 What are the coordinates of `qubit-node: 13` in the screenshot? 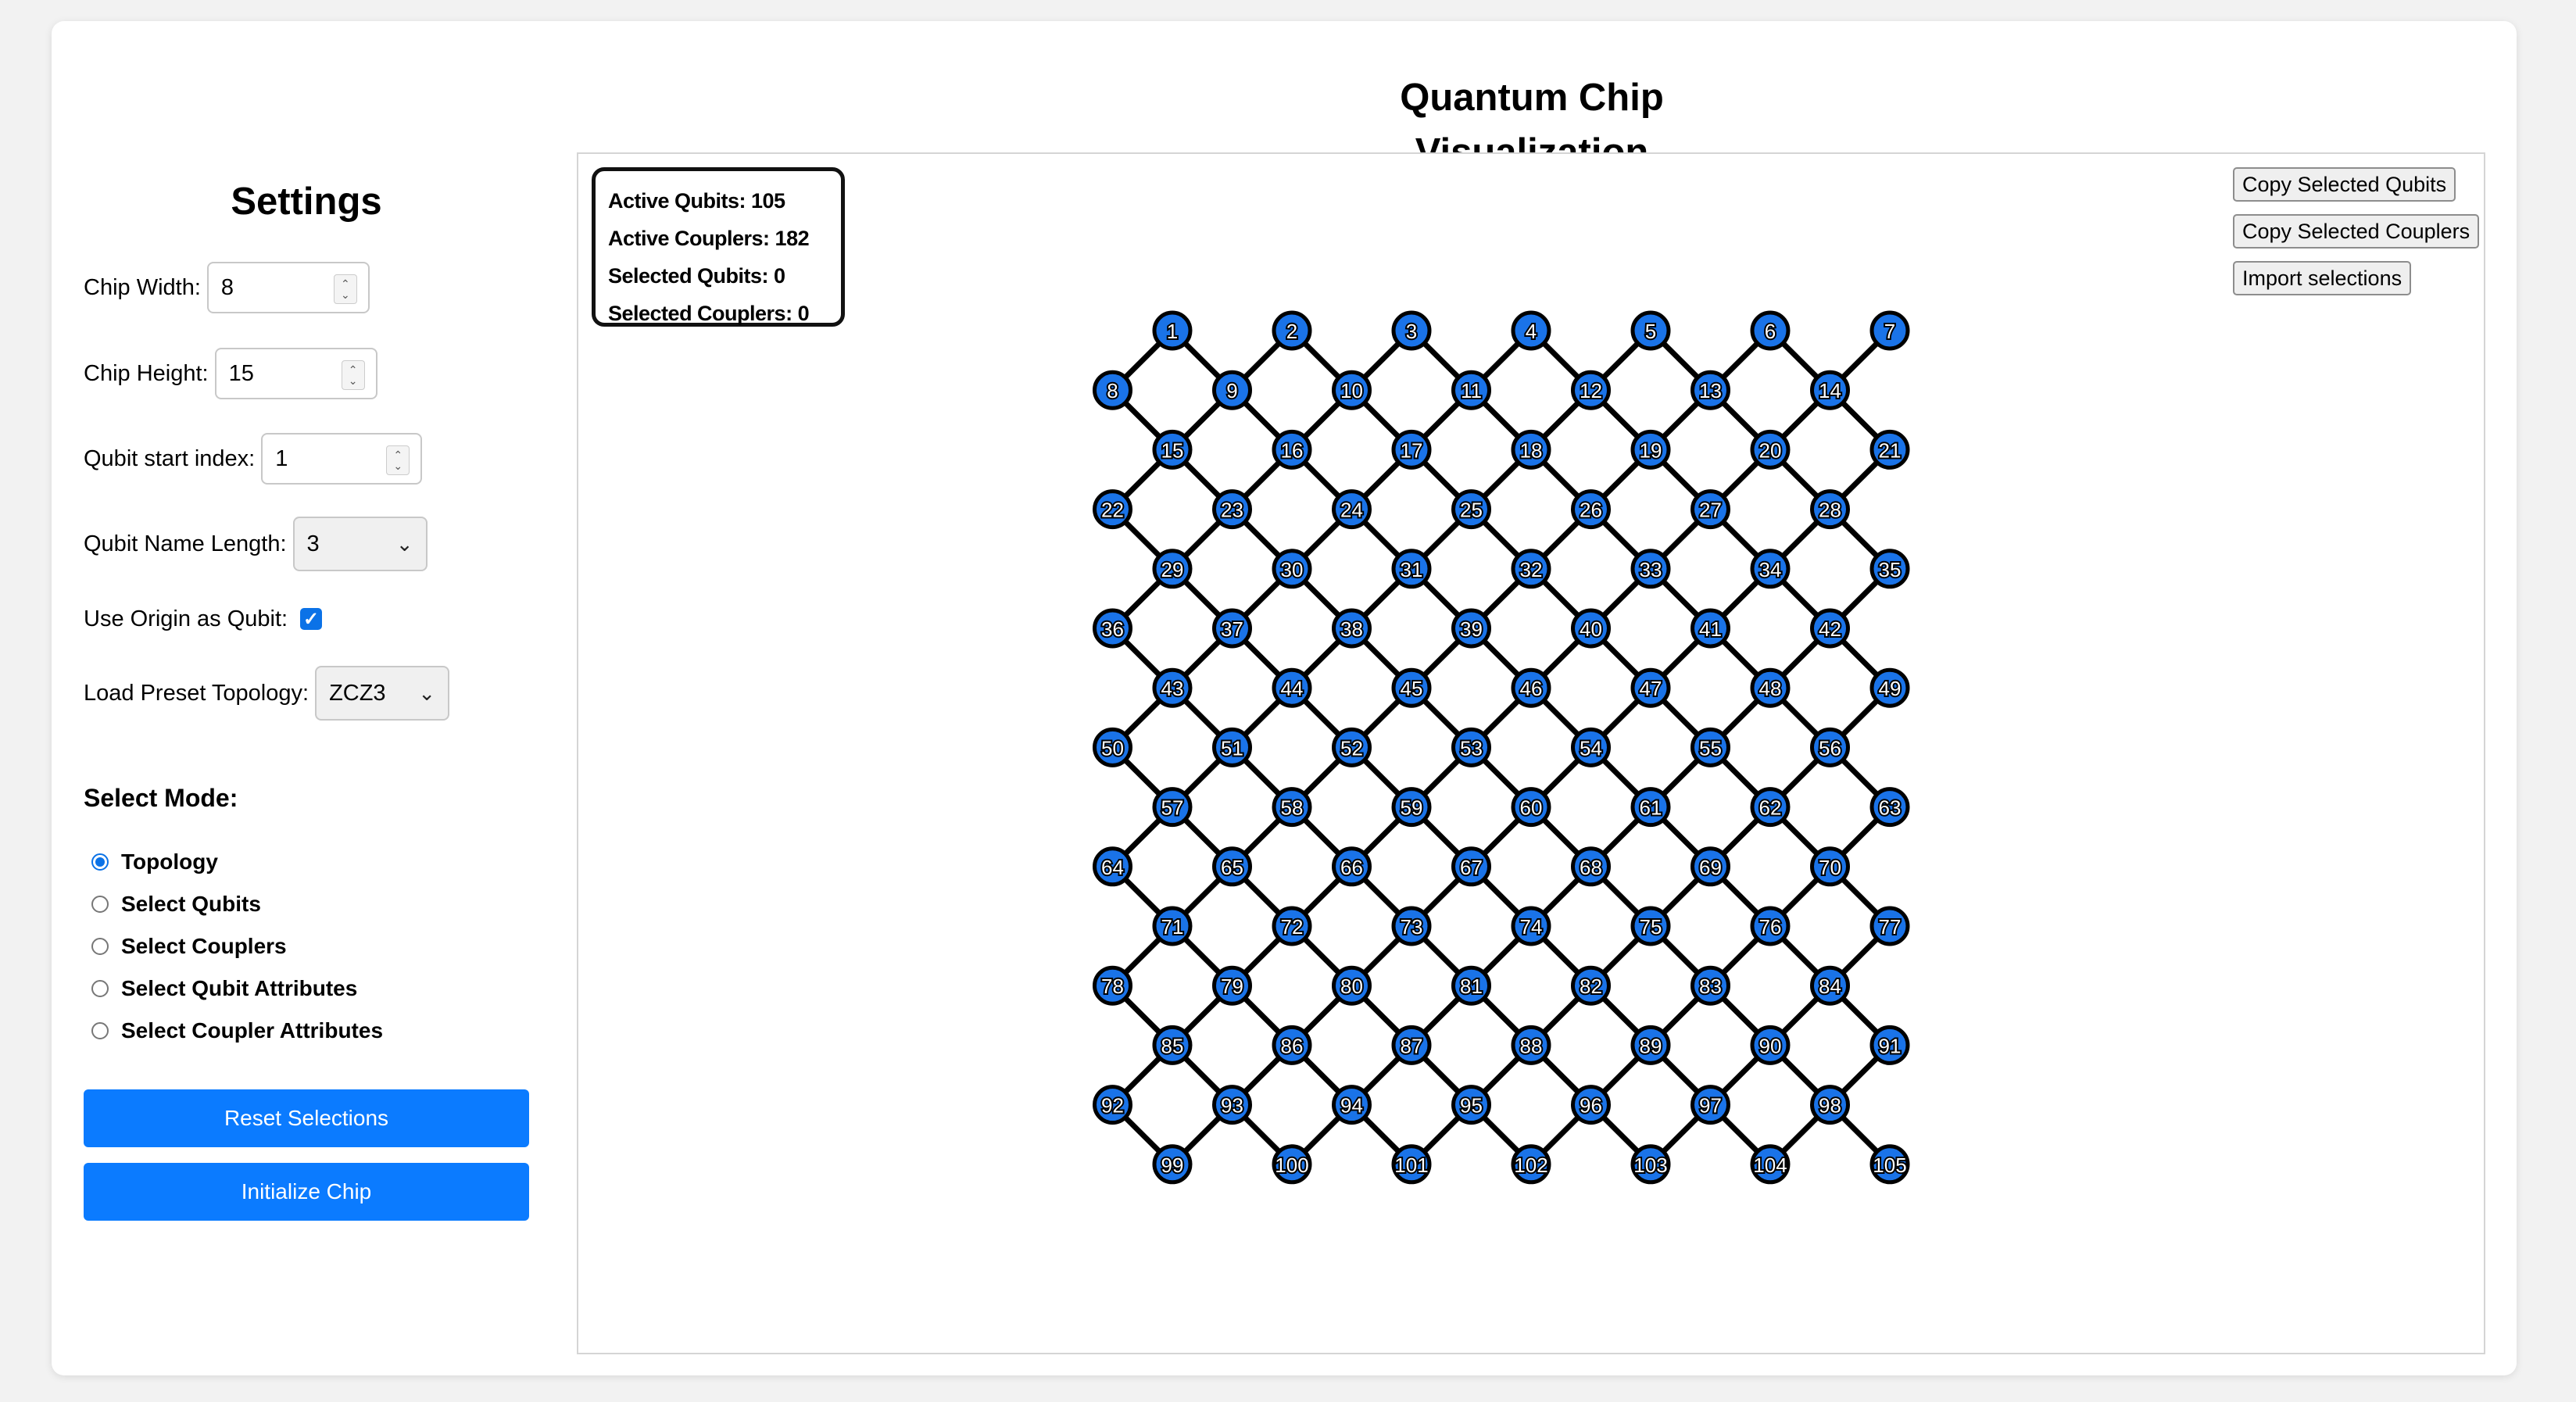 It's located at (1710, 390).